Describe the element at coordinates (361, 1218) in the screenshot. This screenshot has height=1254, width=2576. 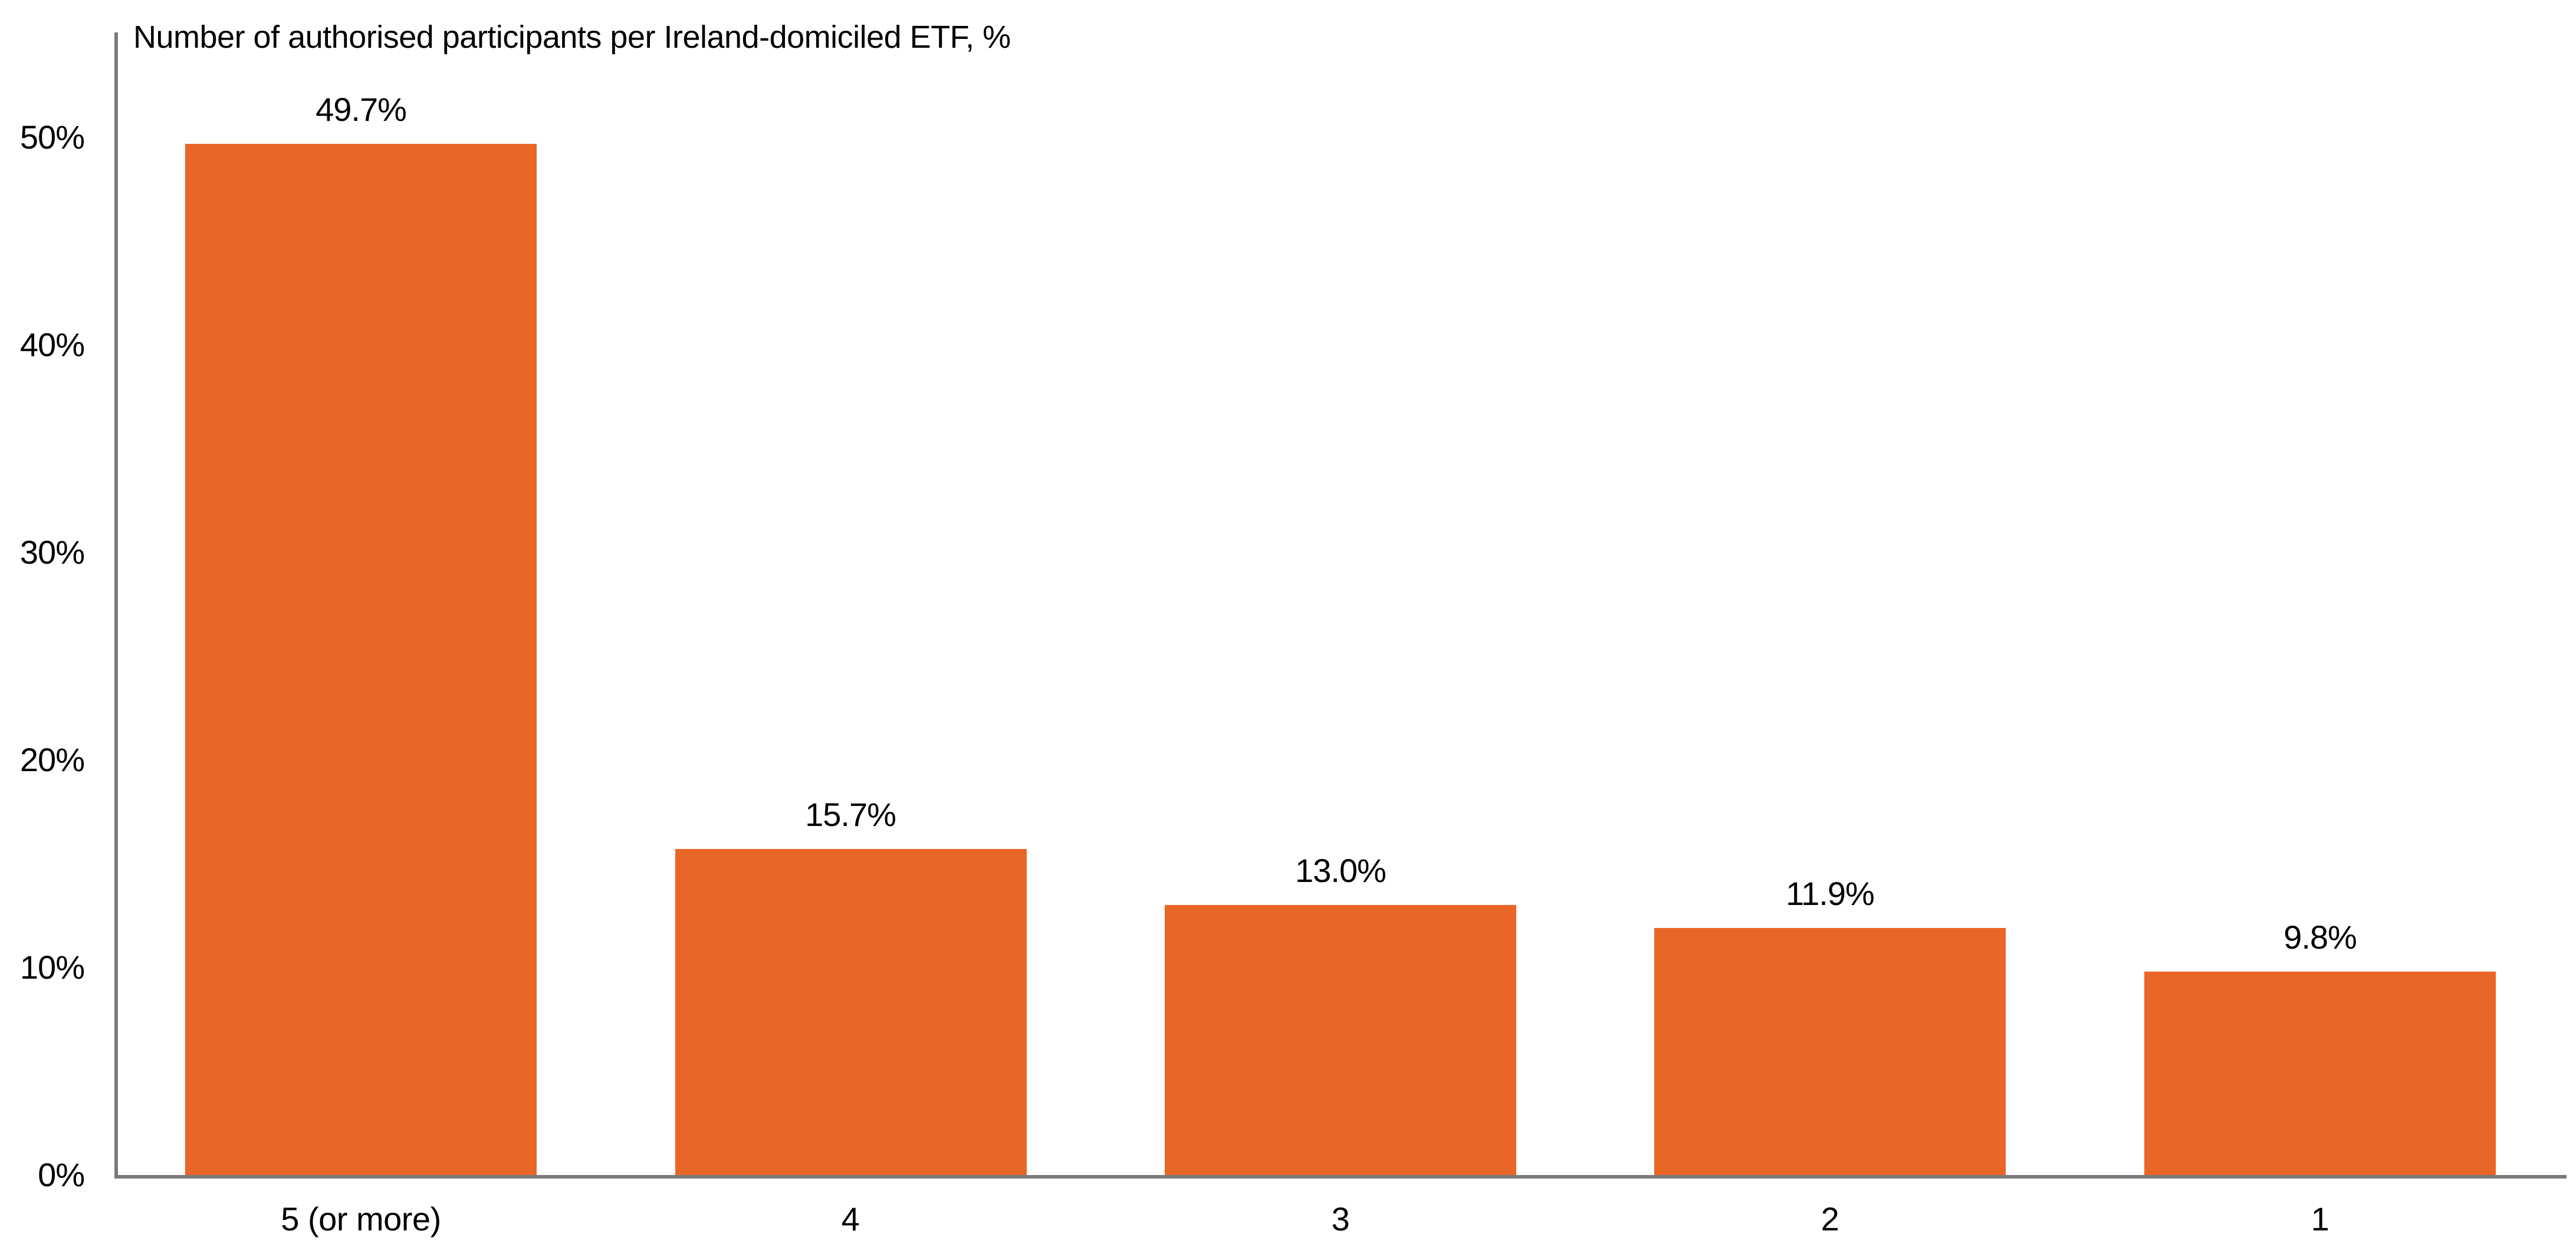
I see `x-axis-label: 5 (or more)` at that location.